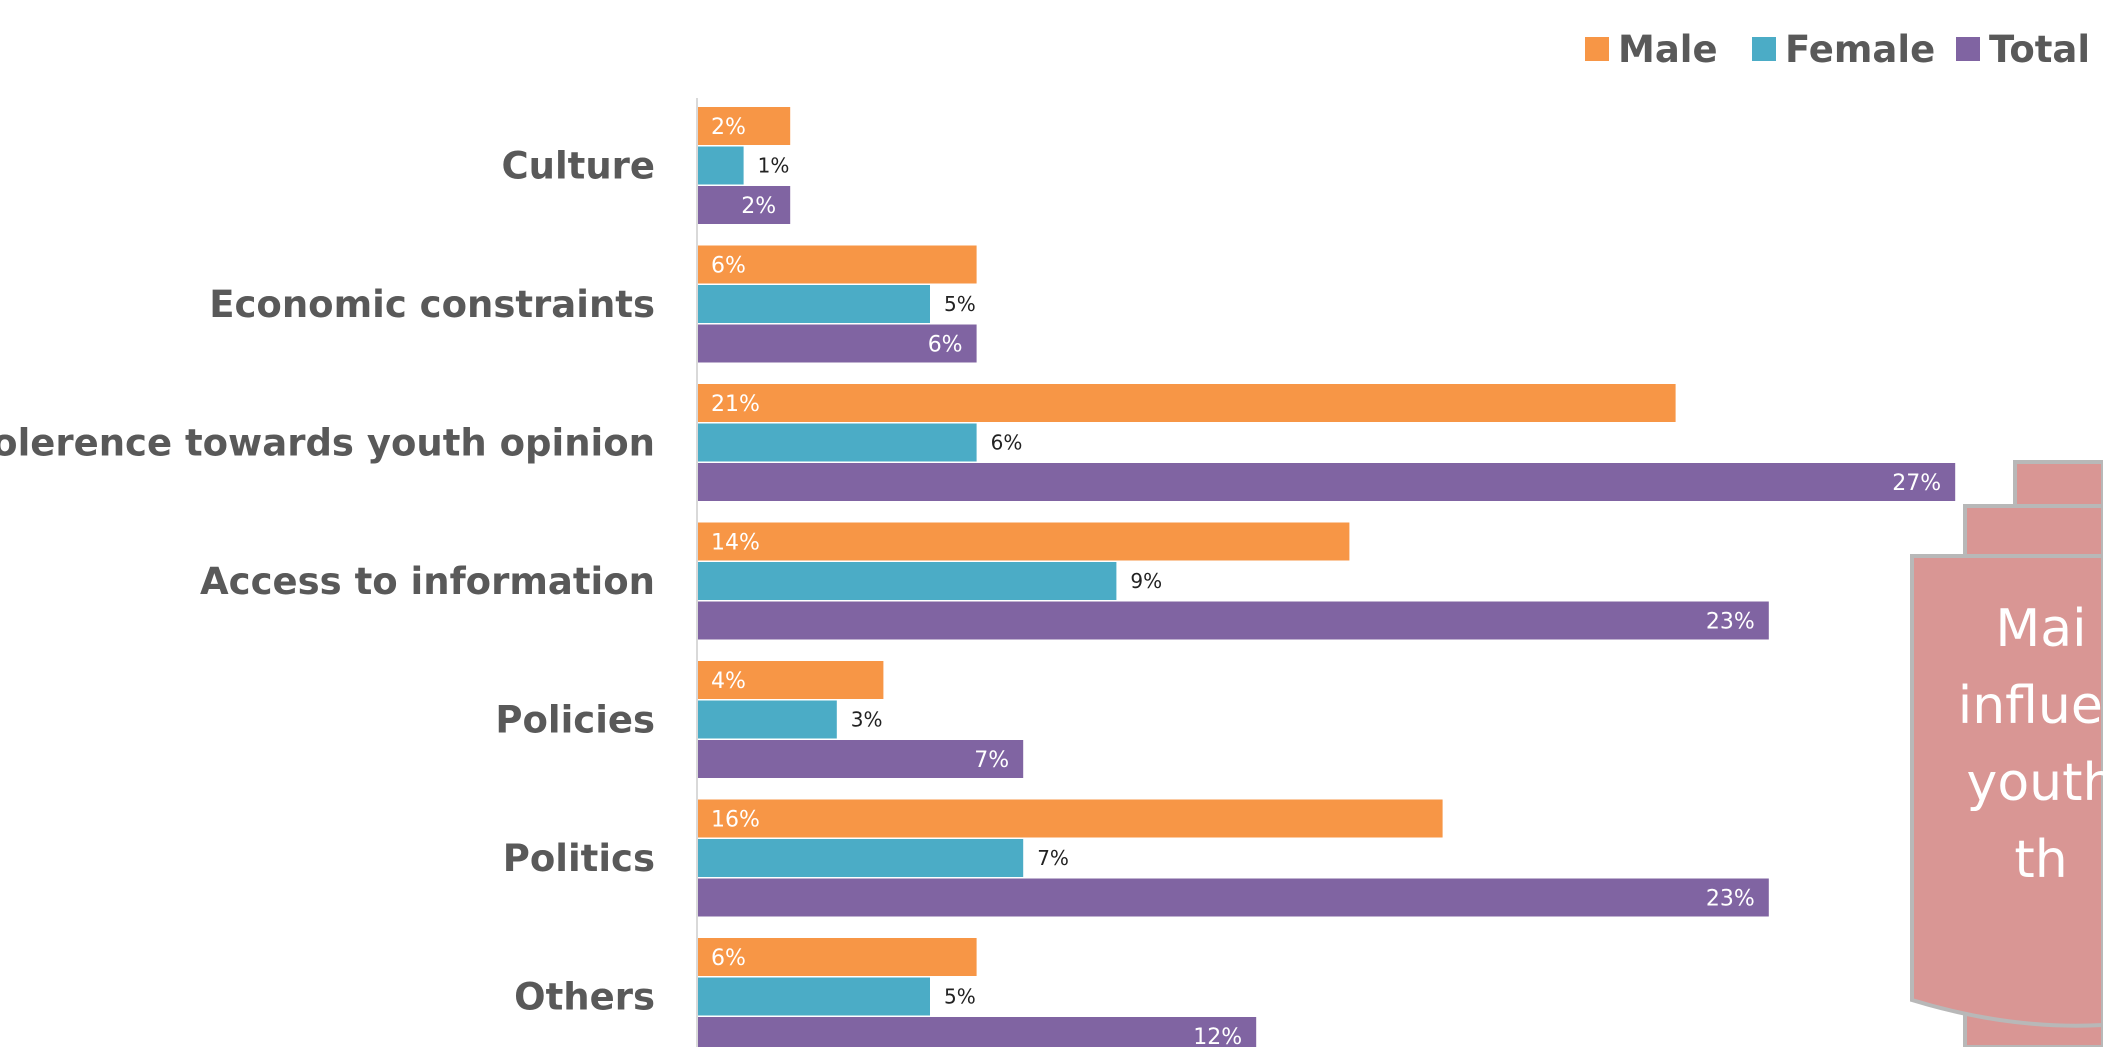 This screenshot has width=2103, height=1047. I want to click on category-label-access-to-information: Access to information, so click(427, 581).